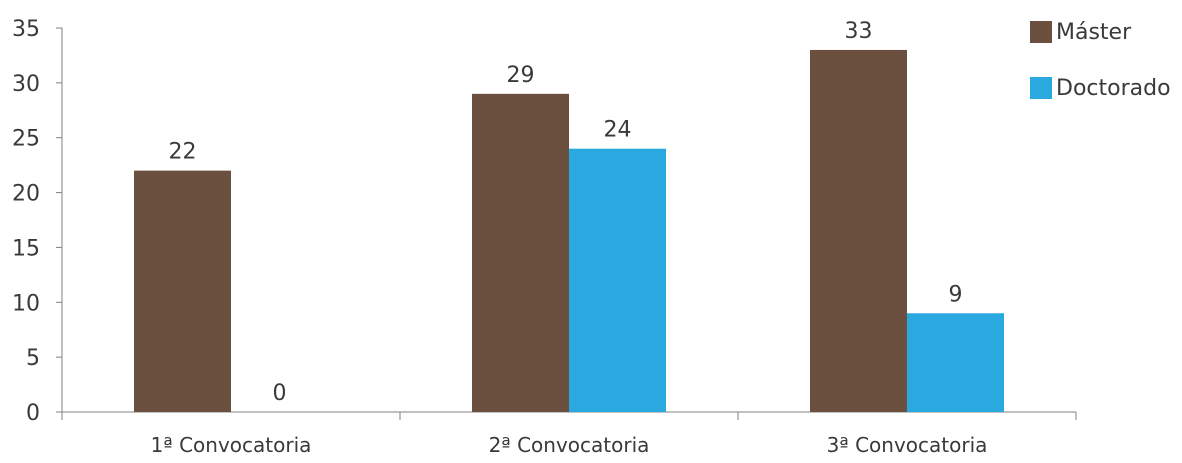 Image resolution: width=1182 pixels, height=463 pixels. I want to click on y-tick-label: 20, so click(26, 194).